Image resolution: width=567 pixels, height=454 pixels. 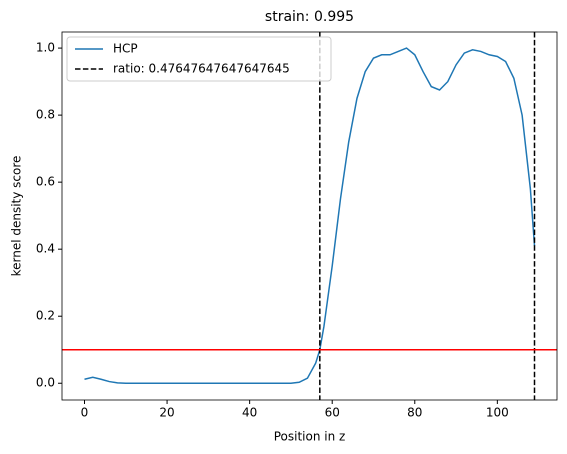 What do you see at coordinates (45, 383) in the screenshot?
I see `y-tick-label: 0.0` at bounding box center [45, 383].